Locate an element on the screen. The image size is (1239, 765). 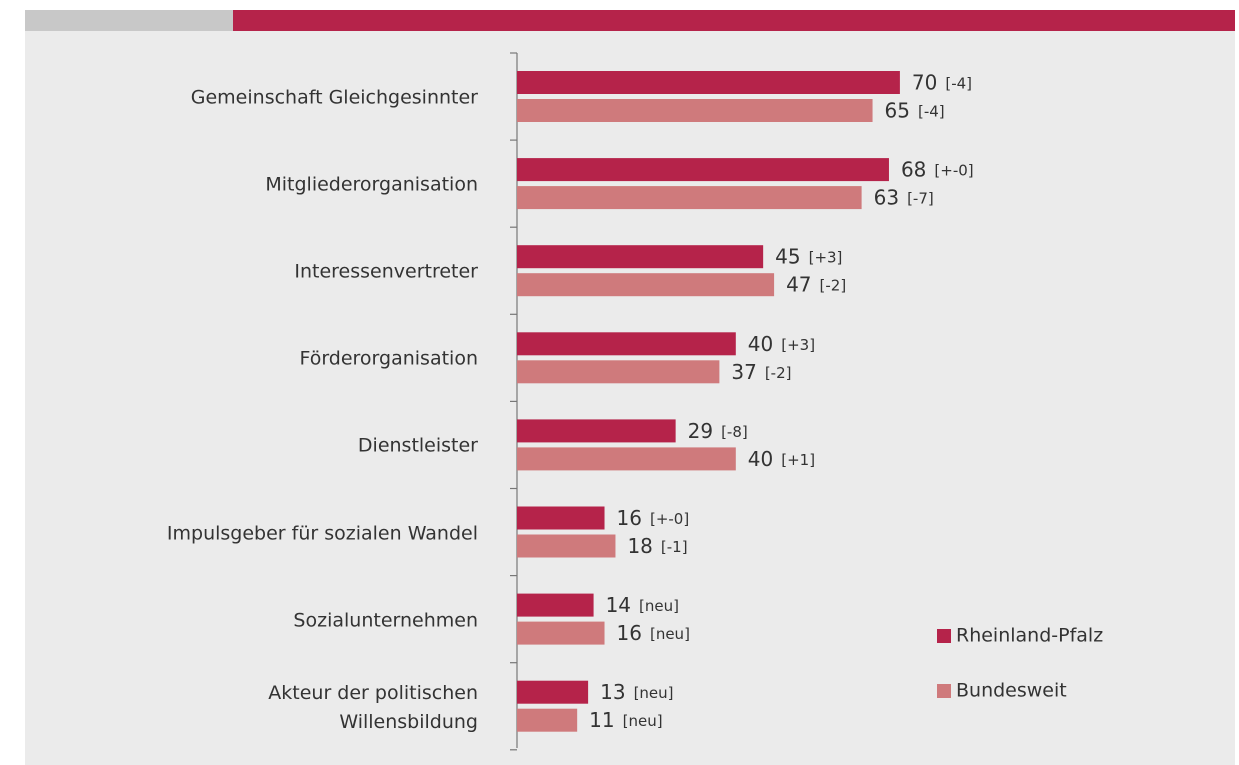
change-label: [+1] is located at coordinates (798, 459).